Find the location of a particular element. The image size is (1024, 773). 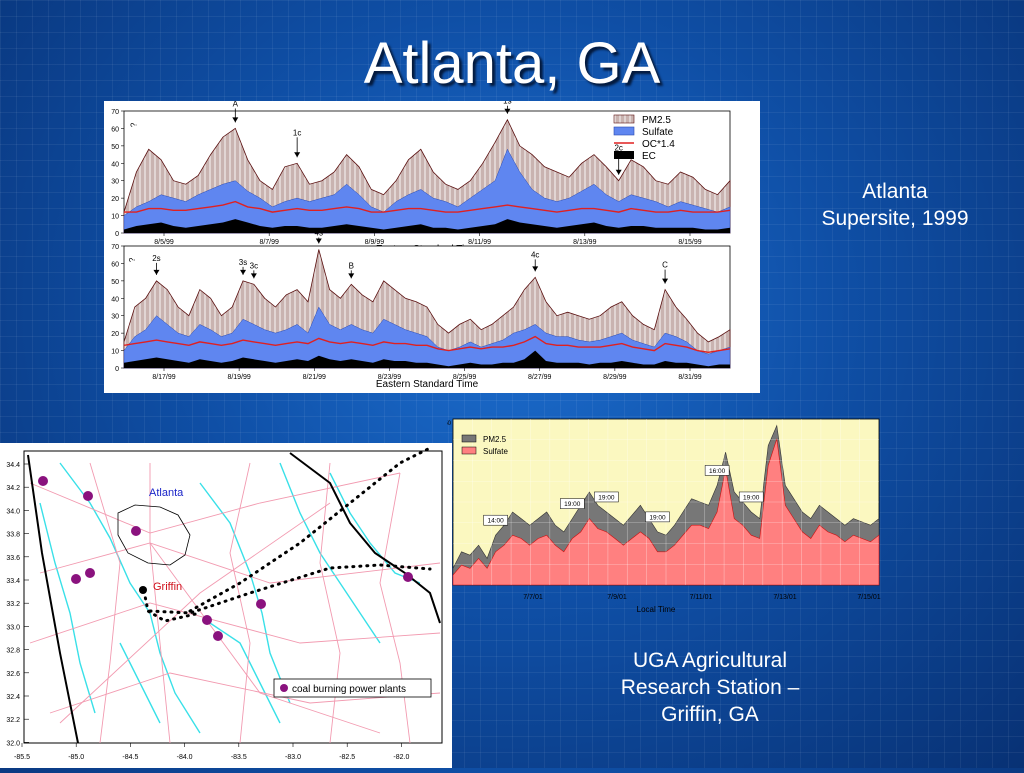

x-tick-label: 8/31/99 is located at coordinates (689, 377).